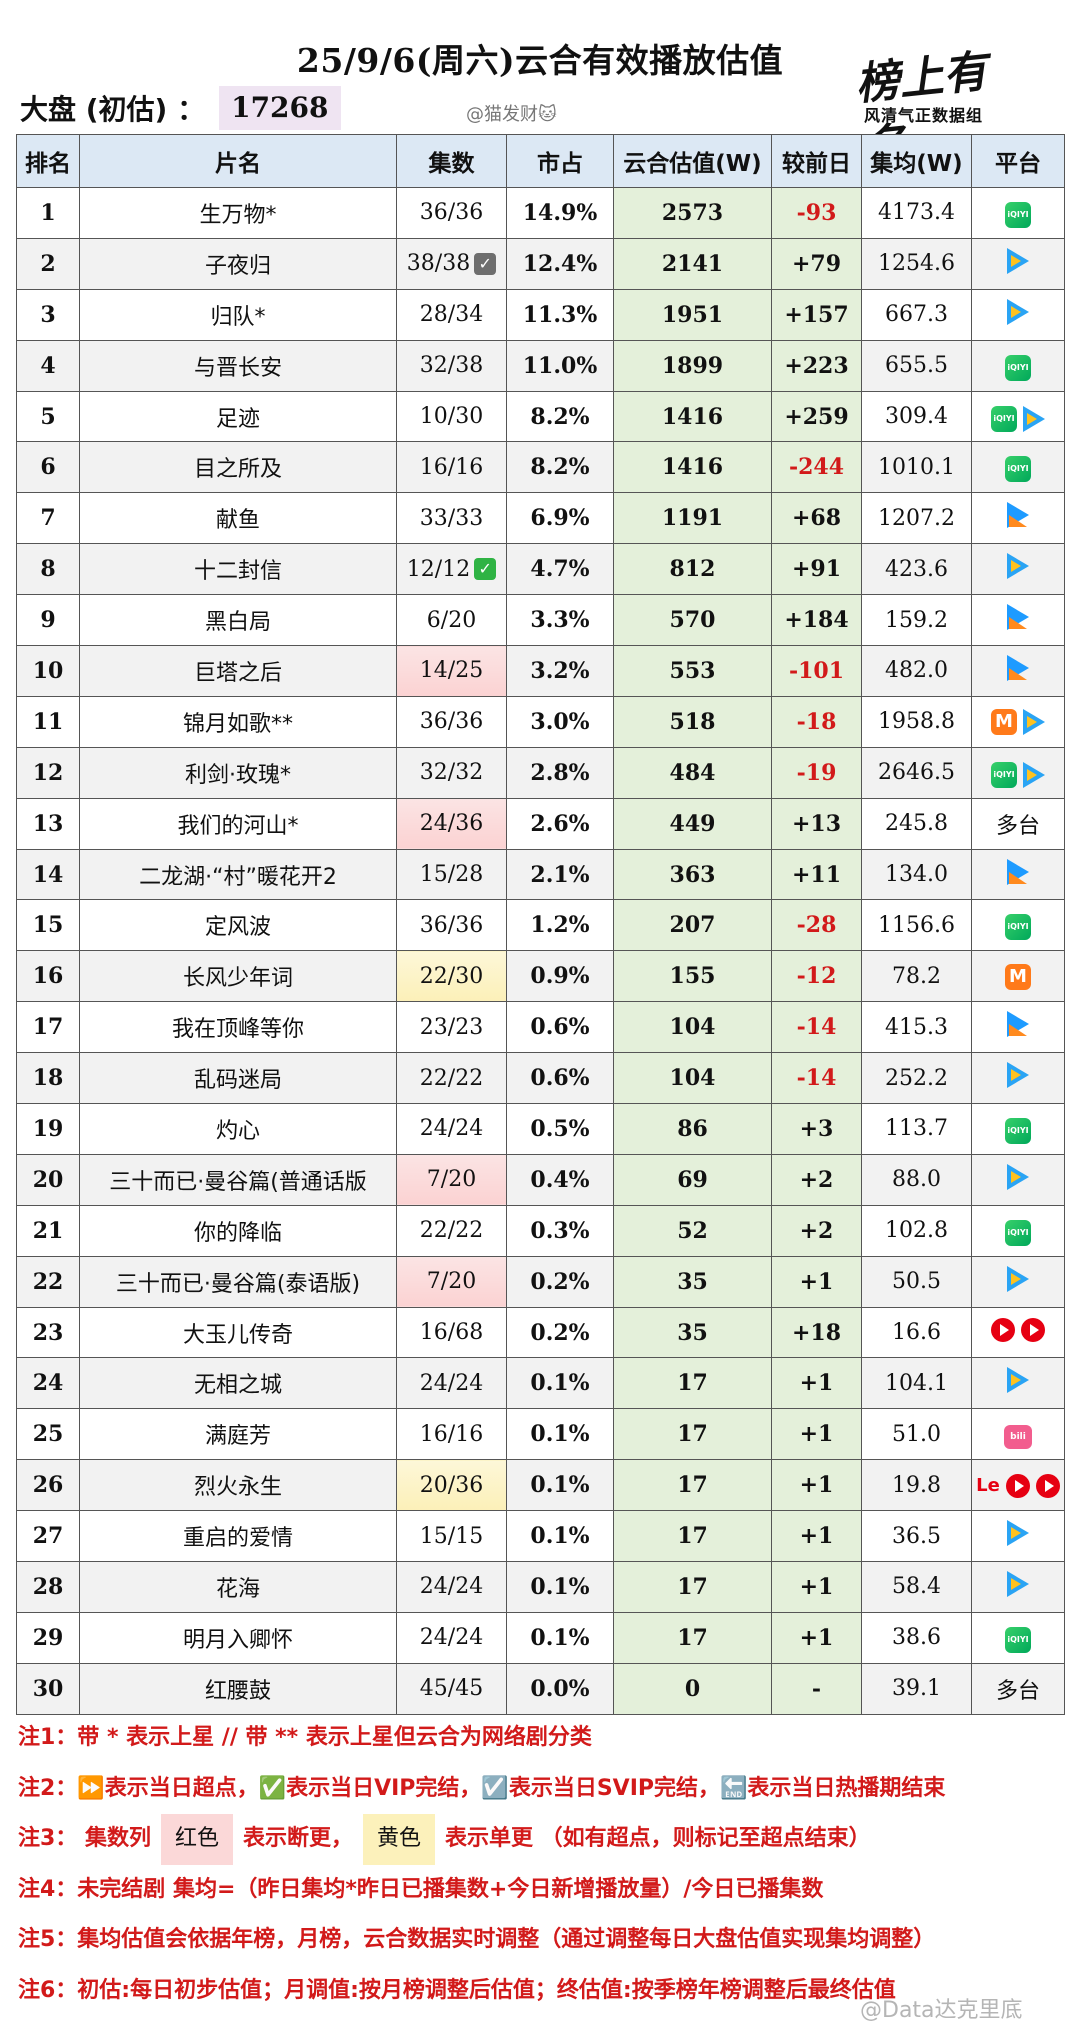 The width and height of the screenshot is (1080, 2024). I want to click on title-cell: 红腰鼓, so click(238, 1688).